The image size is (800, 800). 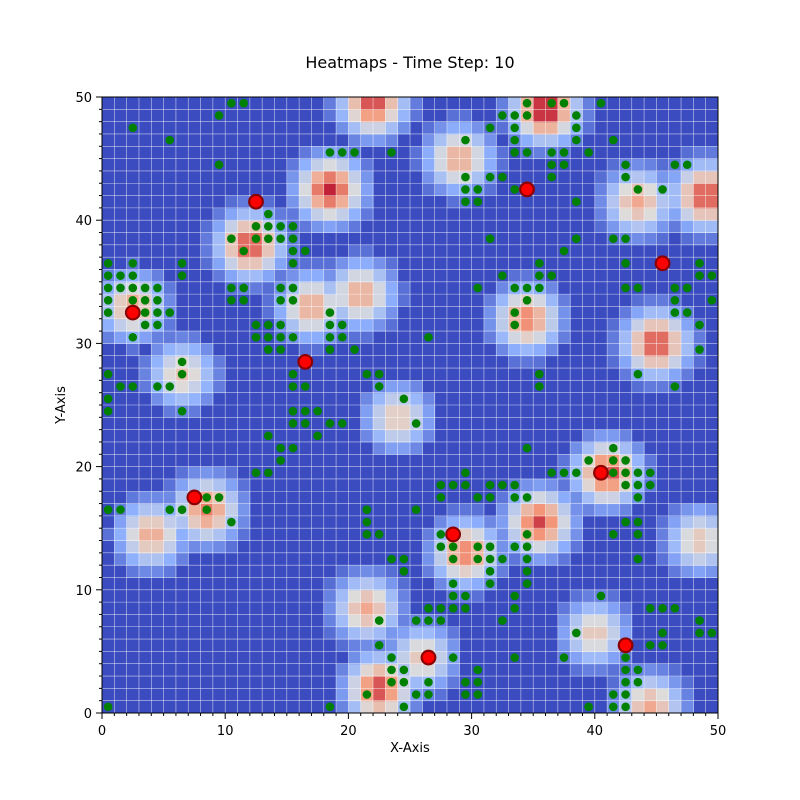 What do you see at coordinates (305, 361) in the screenshot?
I see `red-marker` at bounding box center [305, 361].